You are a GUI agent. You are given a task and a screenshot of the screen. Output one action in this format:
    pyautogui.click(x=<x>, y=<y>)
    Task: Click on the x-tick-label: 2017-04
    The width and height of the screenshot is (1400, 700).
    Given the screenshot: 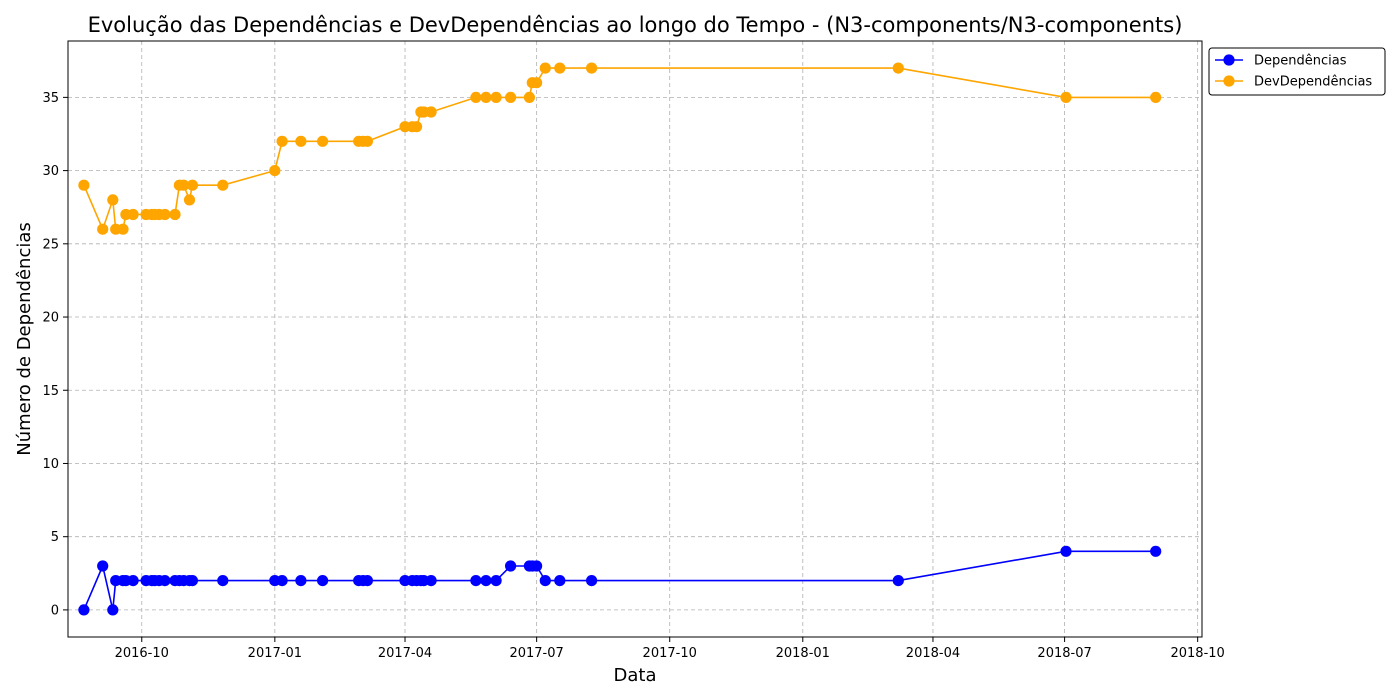 What is the action you would take?
    pyautogui.click(x=405, y=653)
    